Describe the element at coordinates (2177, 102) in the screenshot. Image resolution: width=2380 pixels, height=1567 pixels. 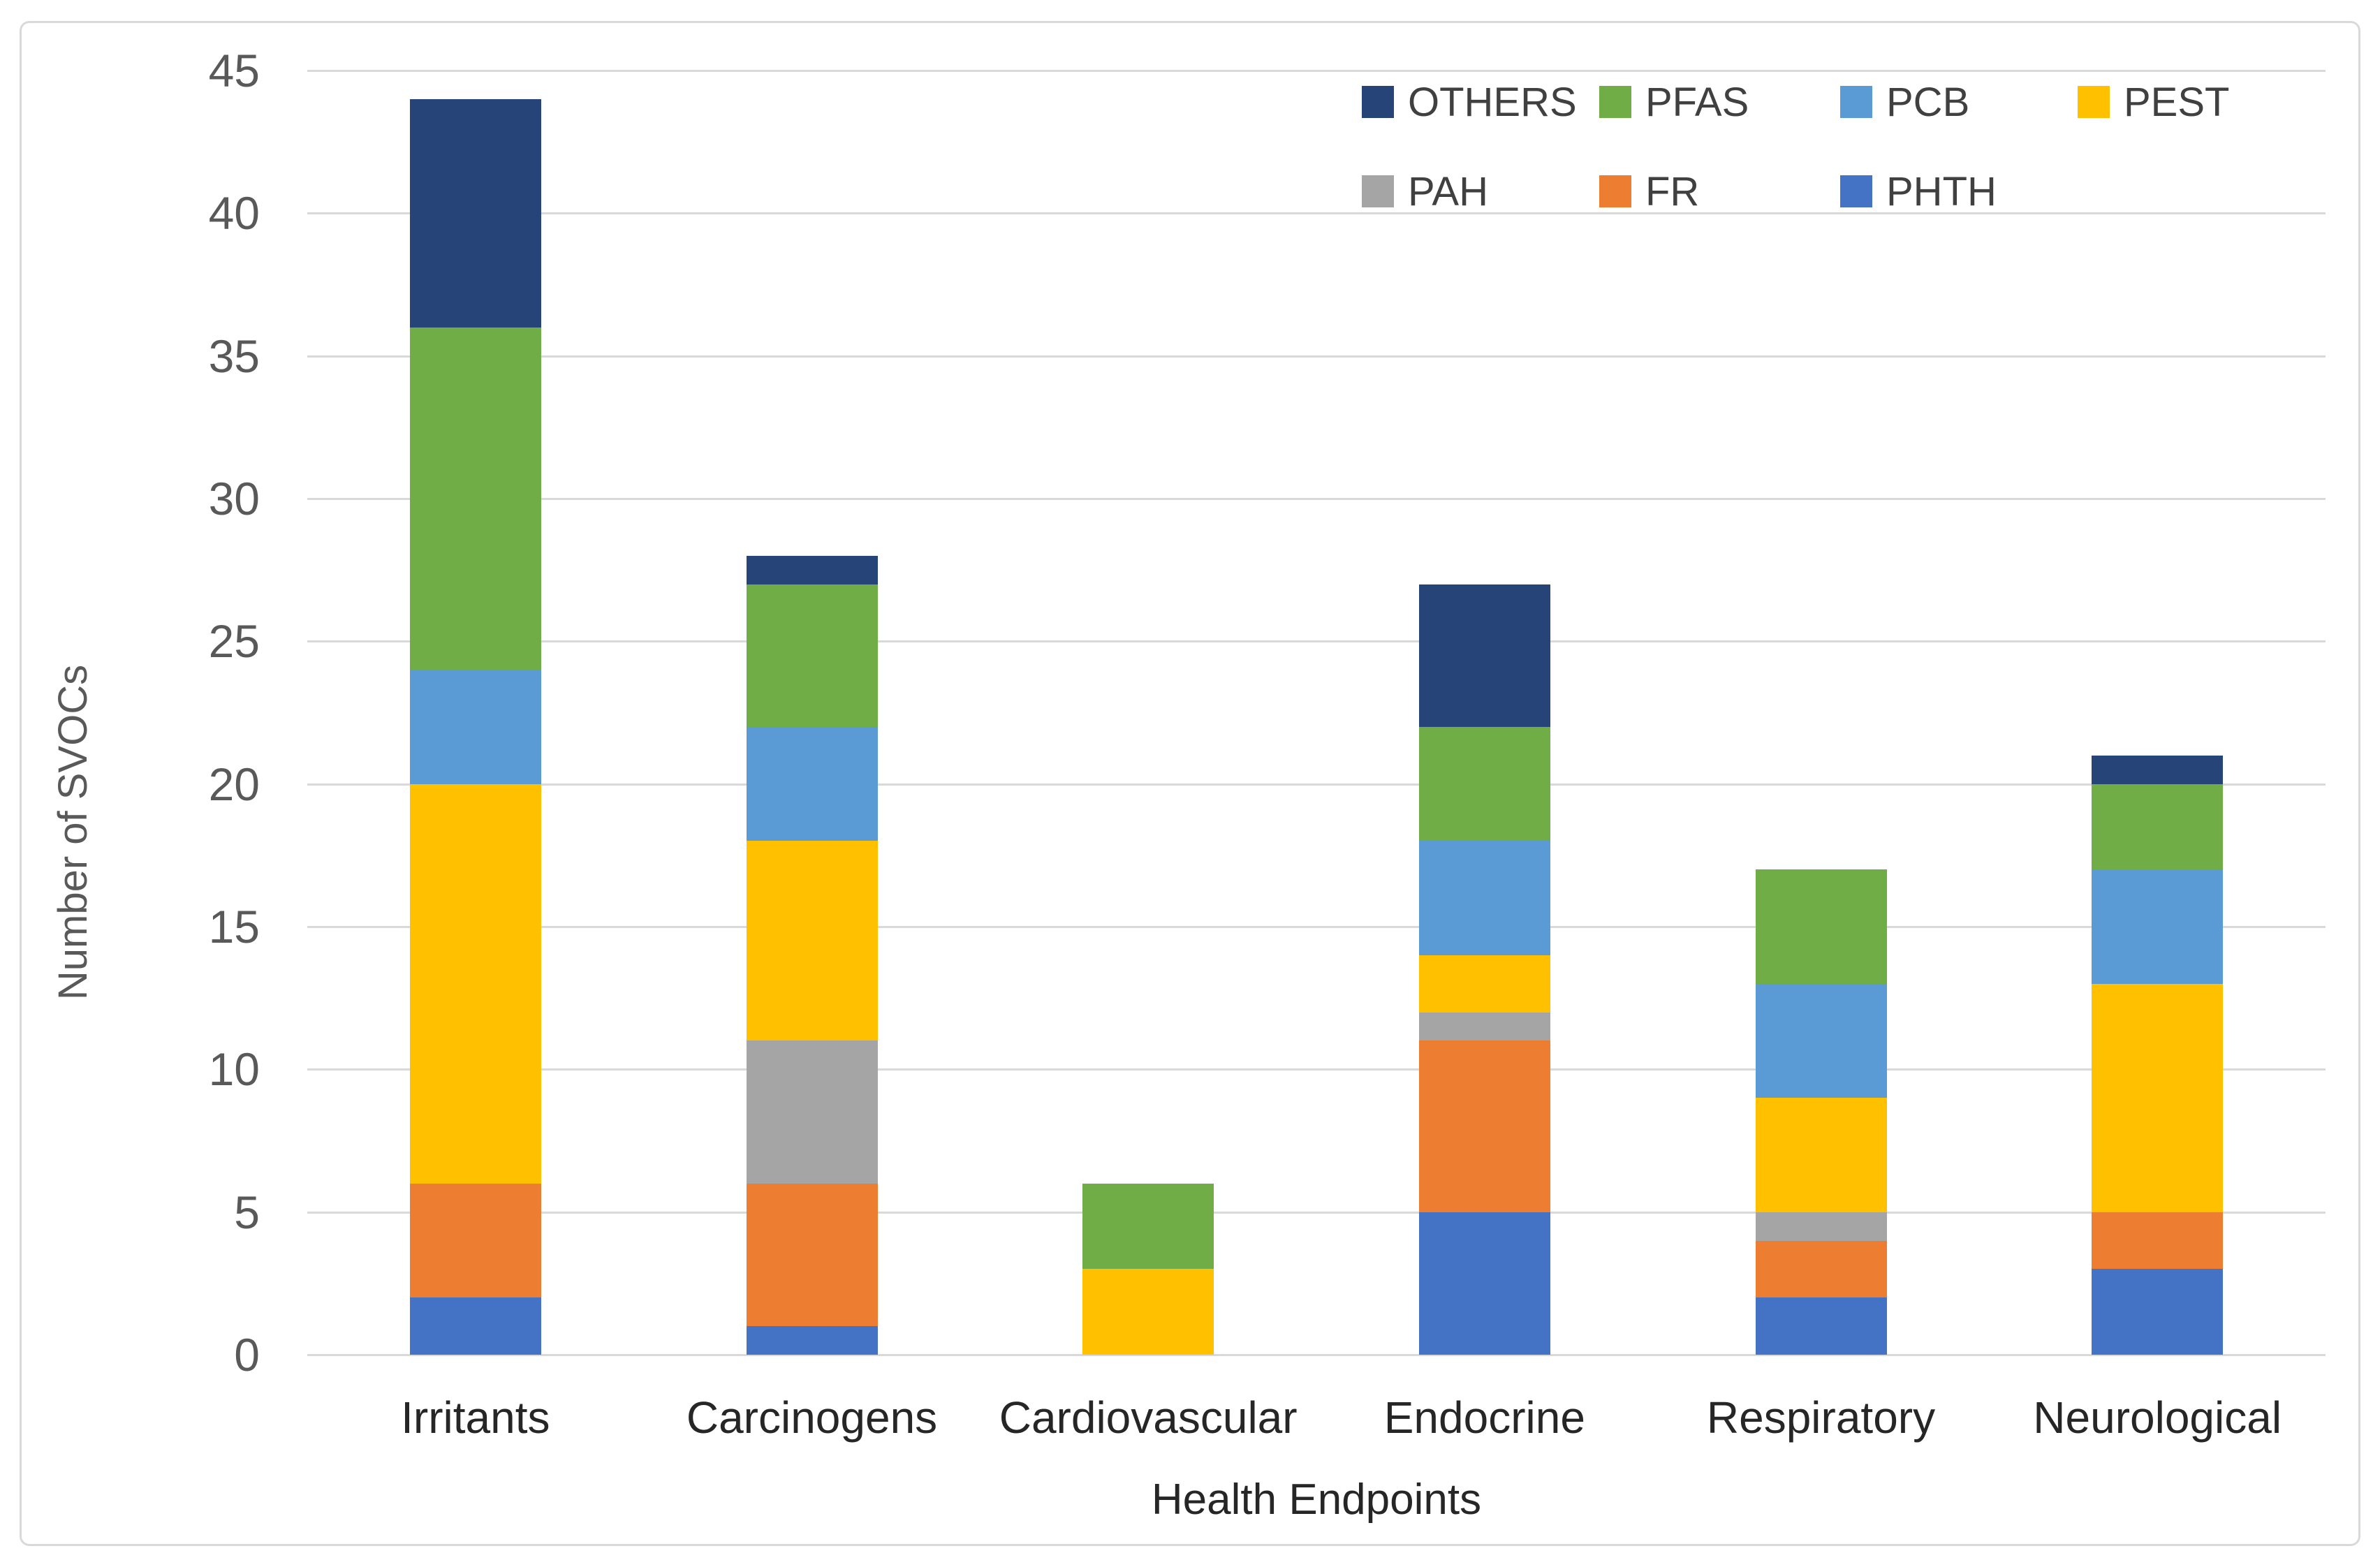
I see `legend-label-pest: PEST` at that location.